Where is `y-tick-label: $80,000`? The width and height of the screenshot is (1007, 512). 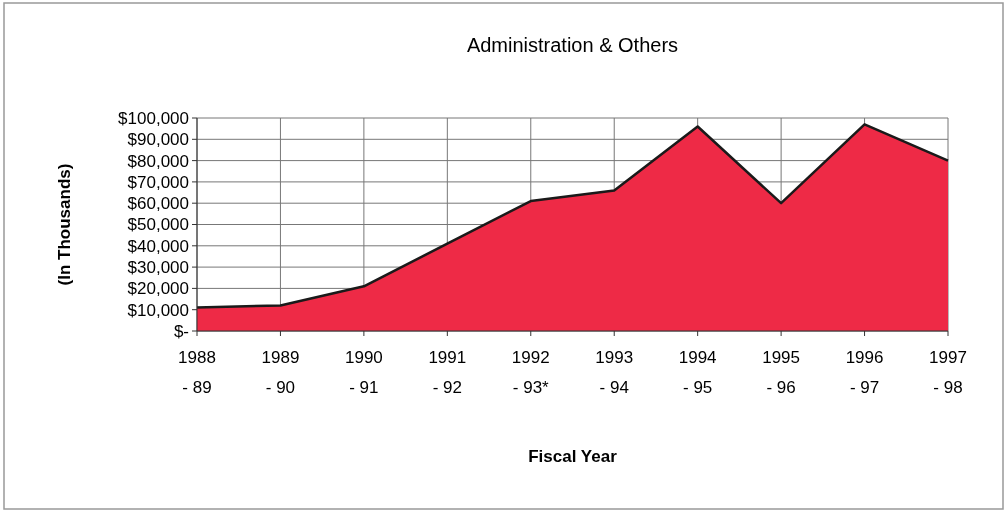
y-tick-label: $80,000 is located at coordinates (158, 161).